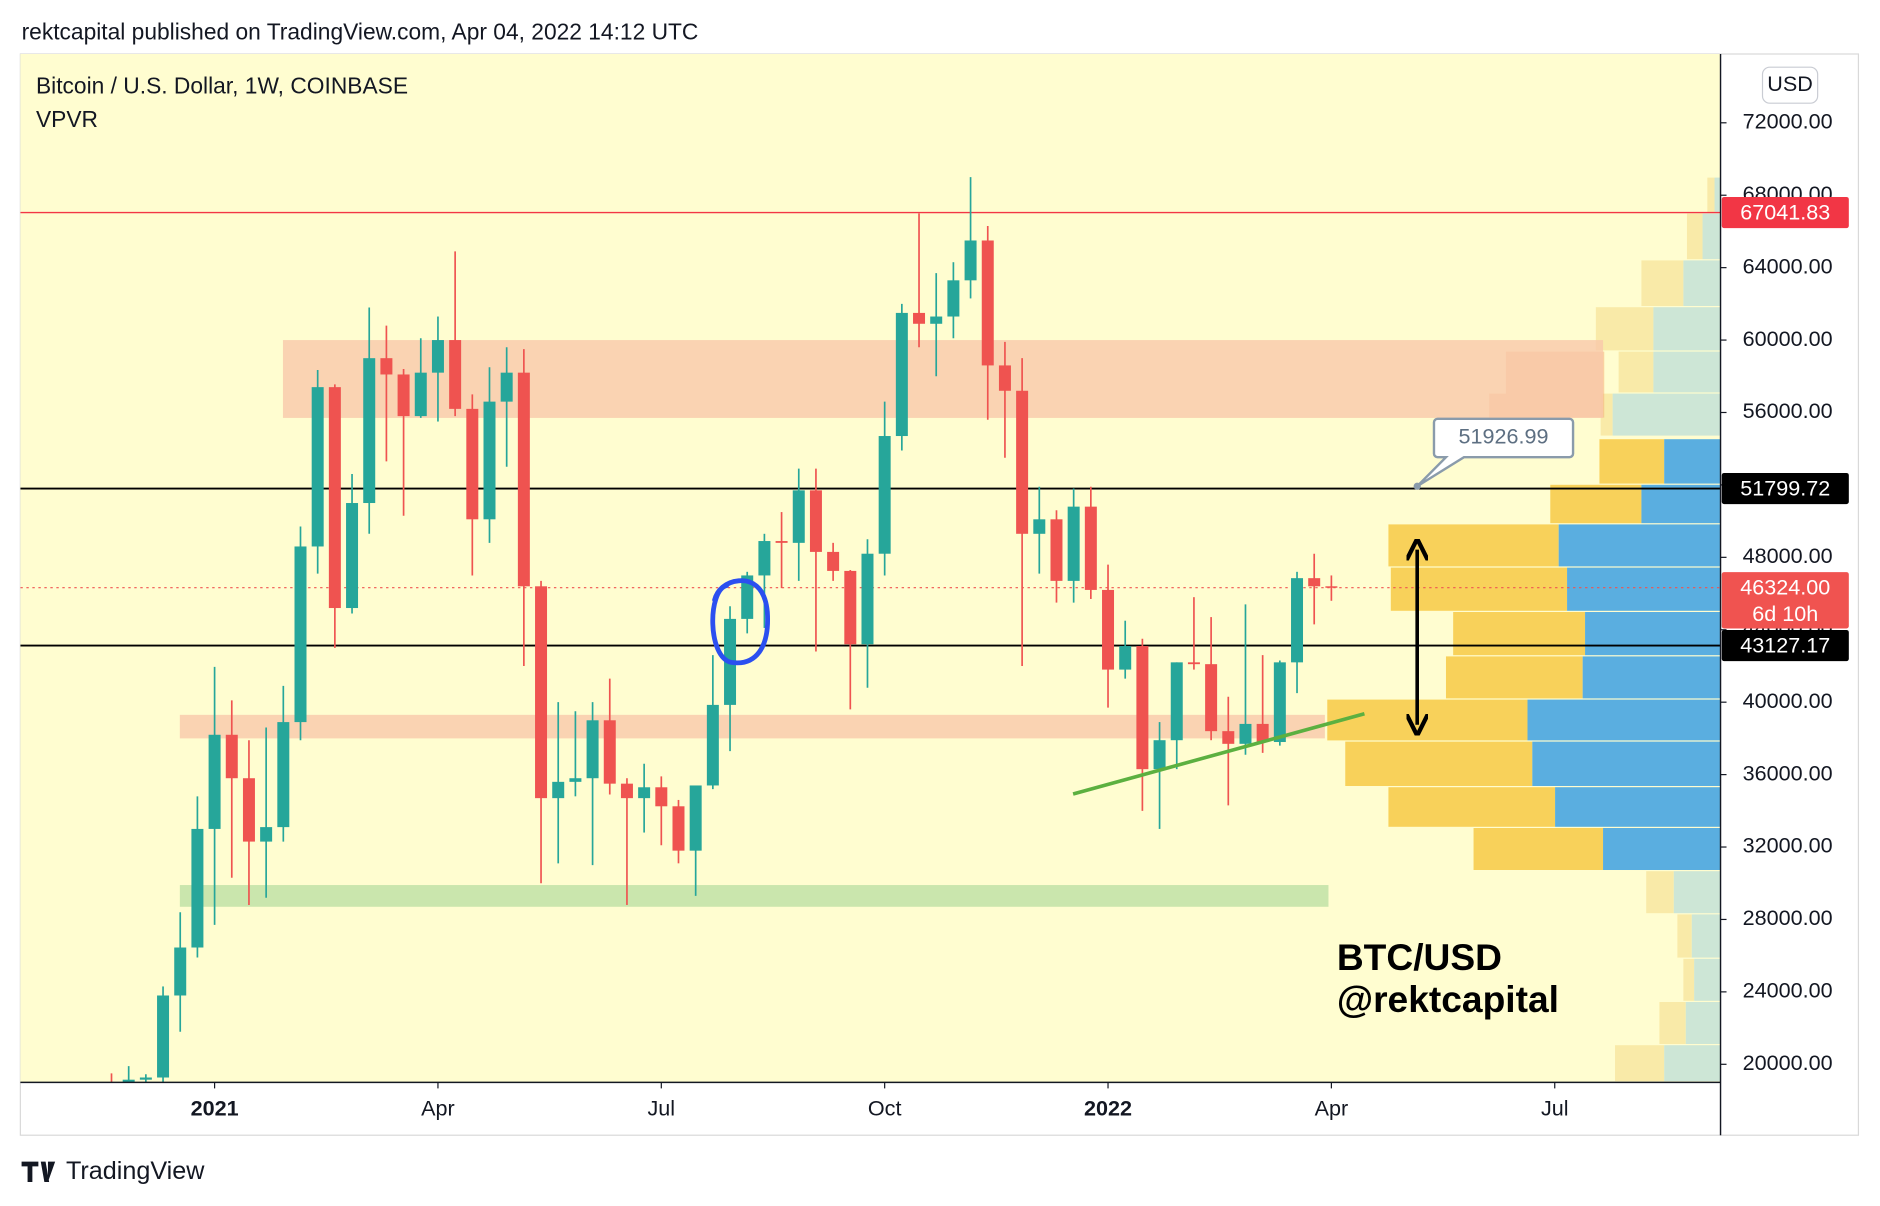 The width and height of the screenshot is (1880, 1206). I want to click on currency-button, so click(1790, 85).